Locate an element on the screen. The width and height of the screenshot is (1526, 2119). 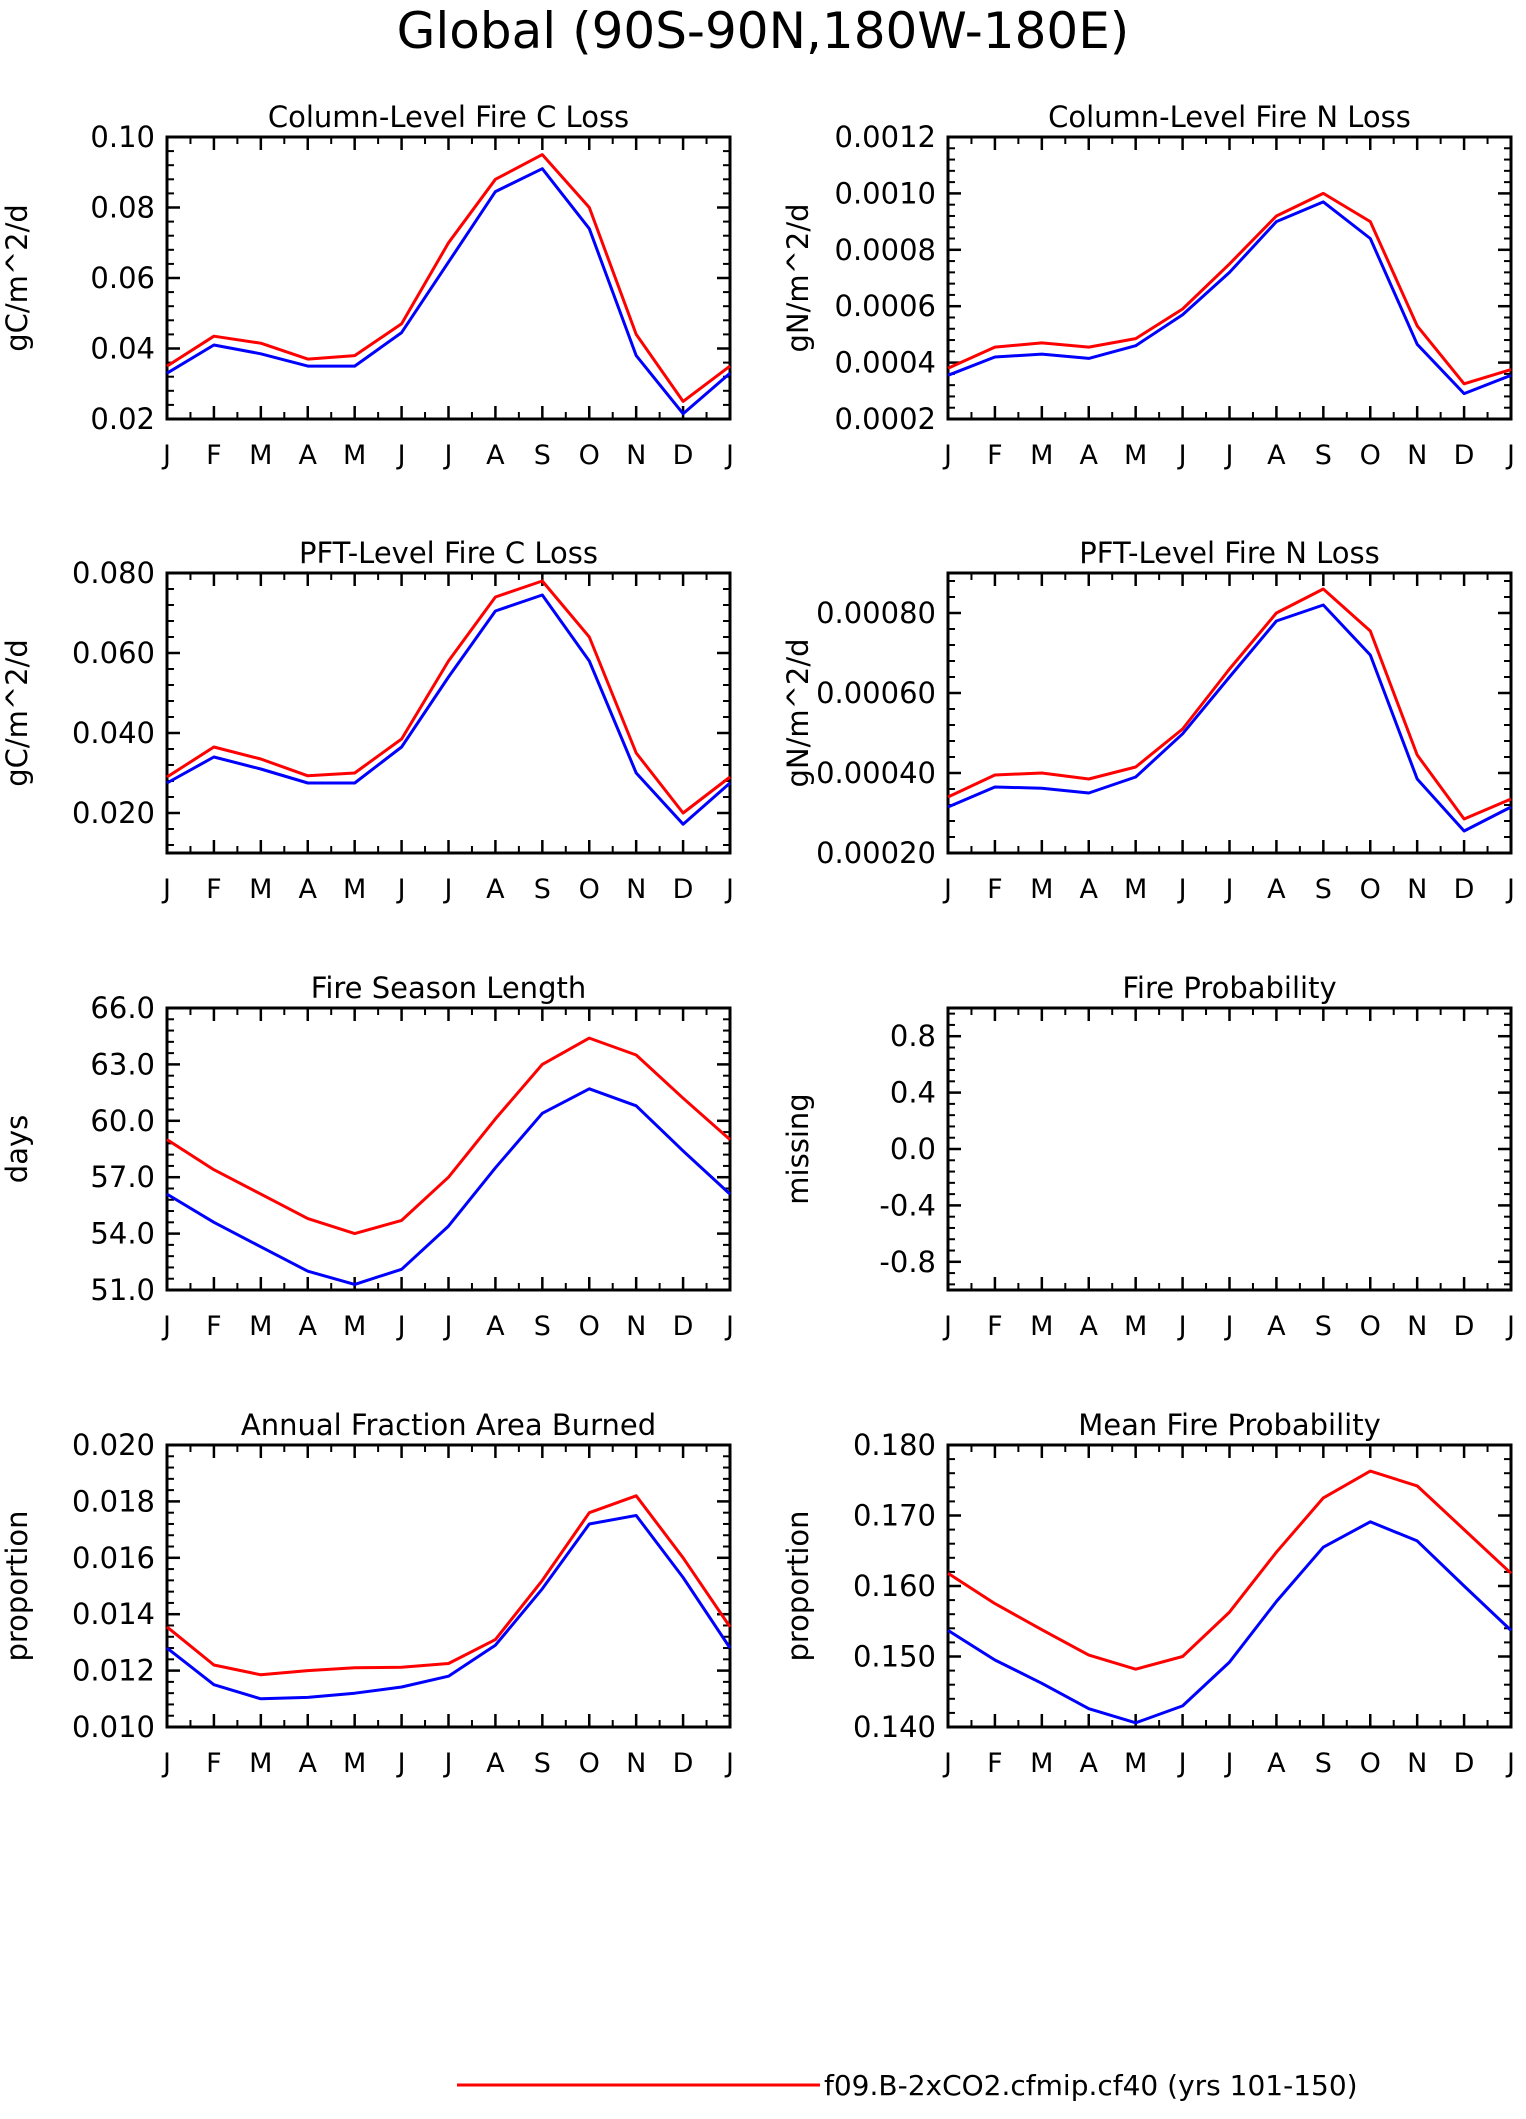
y-tick-label: 0.02 is located at coordinates (122, 419).